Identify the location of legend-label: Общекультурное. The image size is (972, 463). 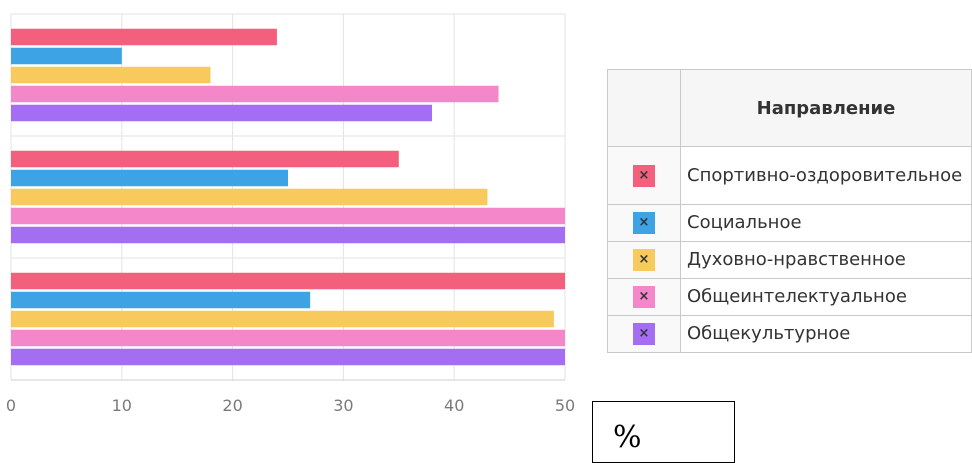
(826, 334).